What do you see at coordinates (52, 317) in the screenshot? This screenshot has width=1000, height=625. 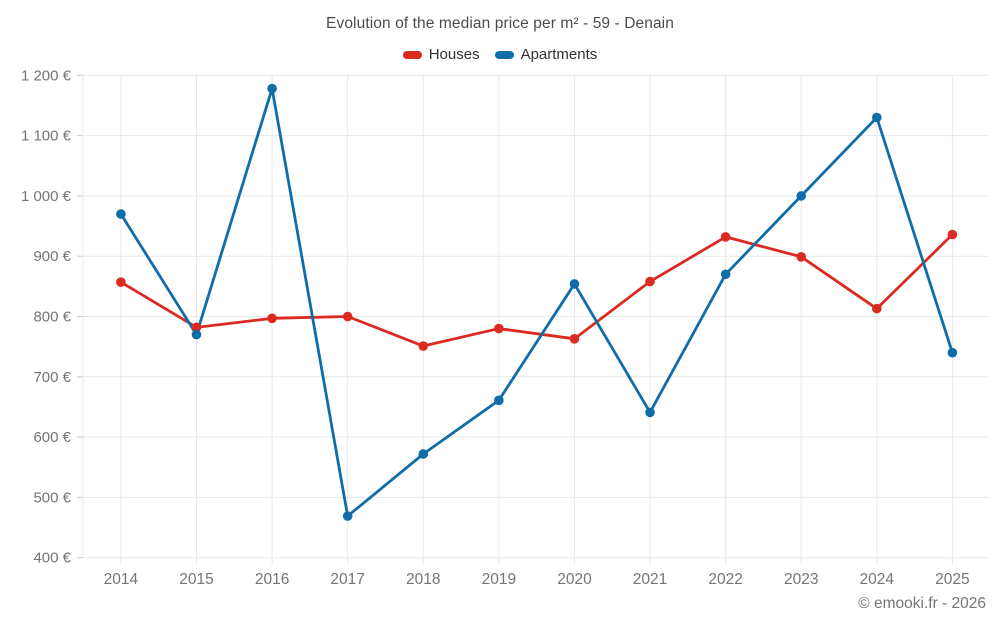 I see `y-axis-label: 800 €` at bounding box center [52, 317].